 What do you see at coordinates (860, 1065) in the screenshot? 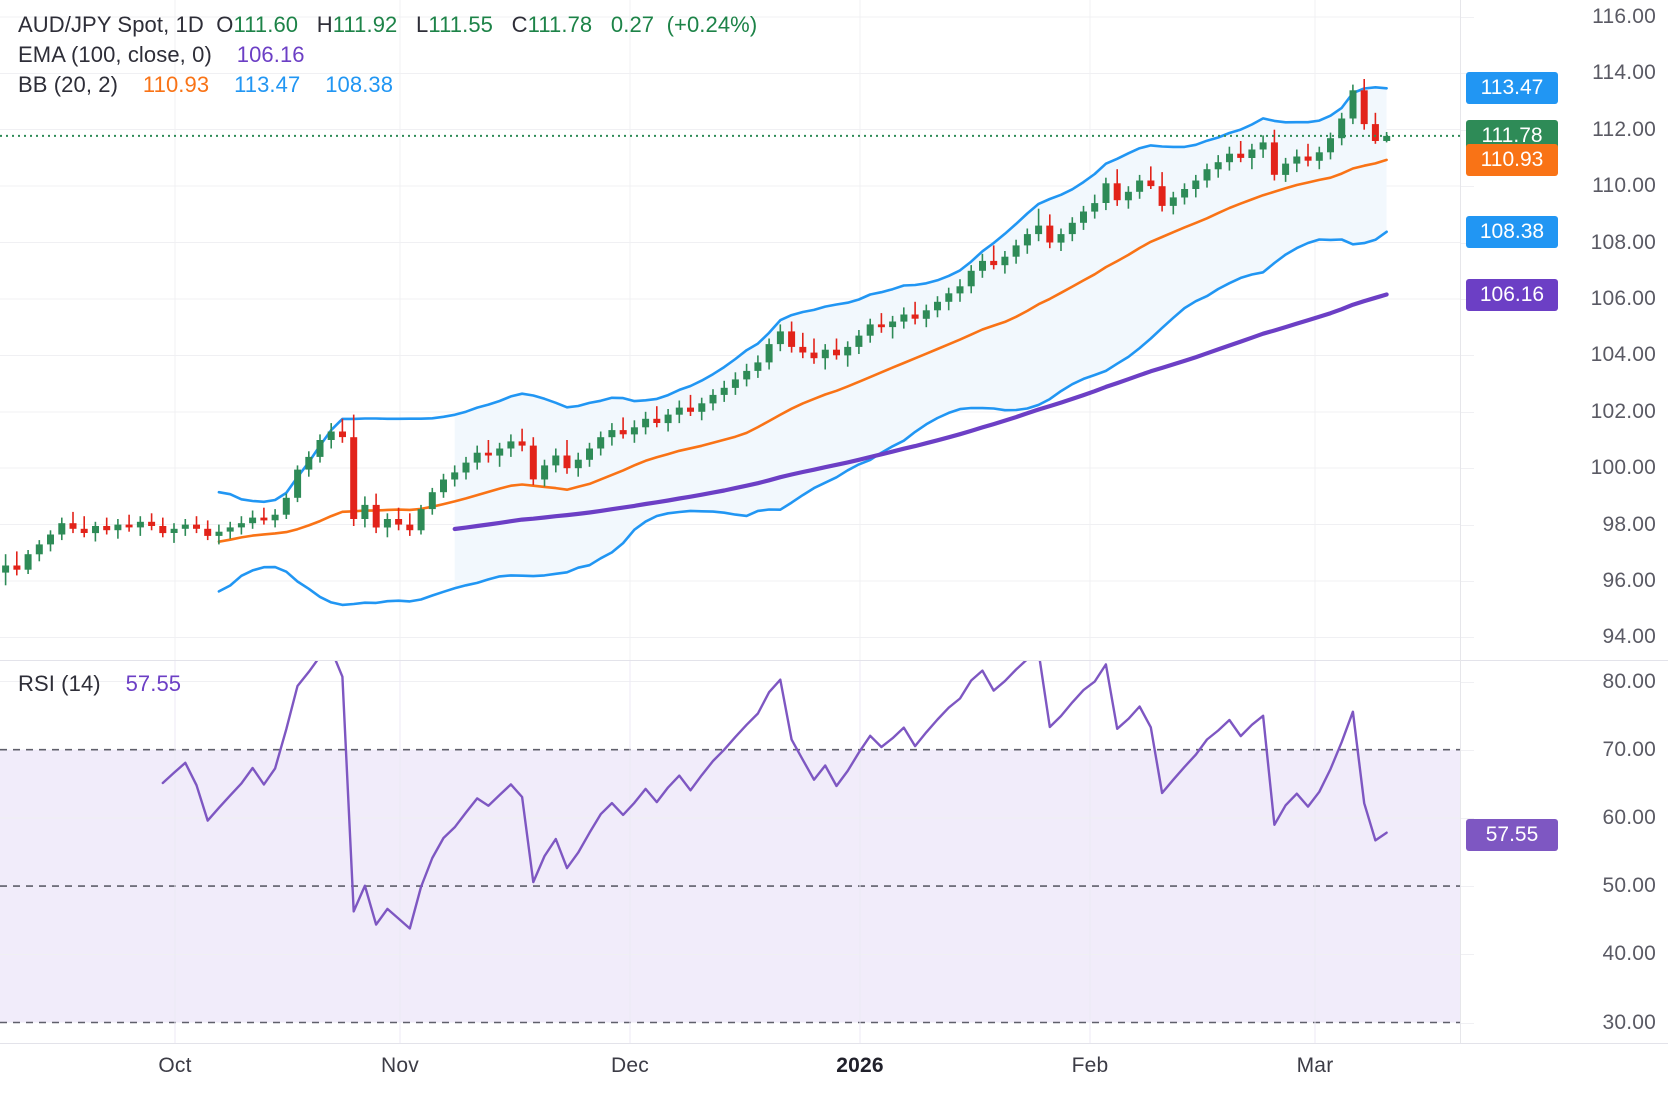
I see `time-tick-label: 2026` at bounding box center [860, 1065].